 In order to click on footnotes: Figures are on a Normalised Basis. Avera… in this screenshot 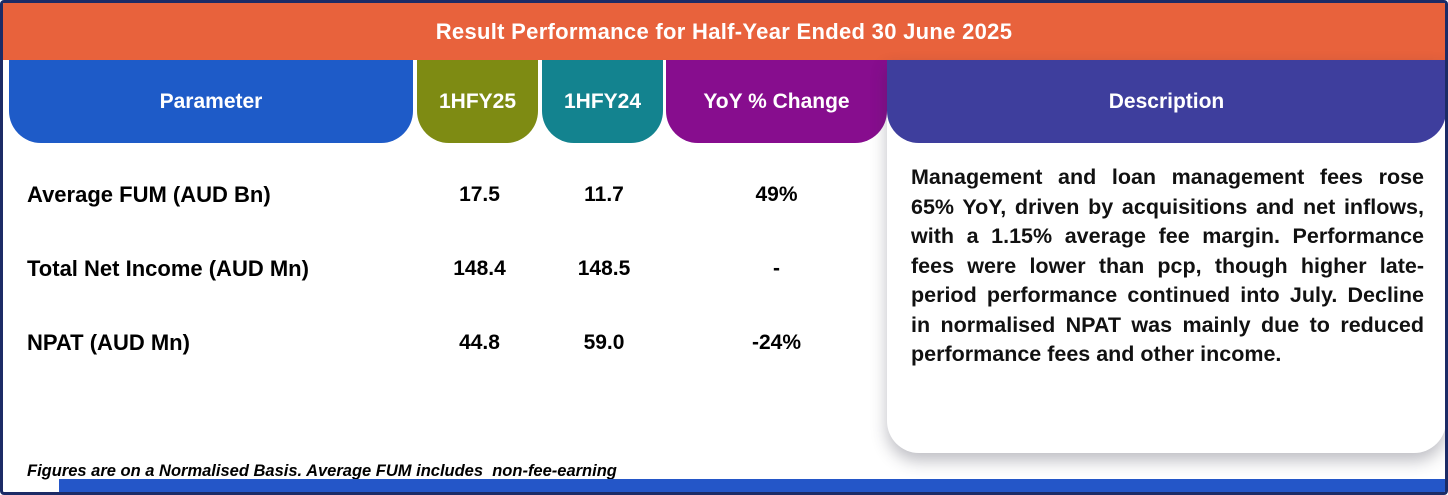, I will do `click(380, 450)`.